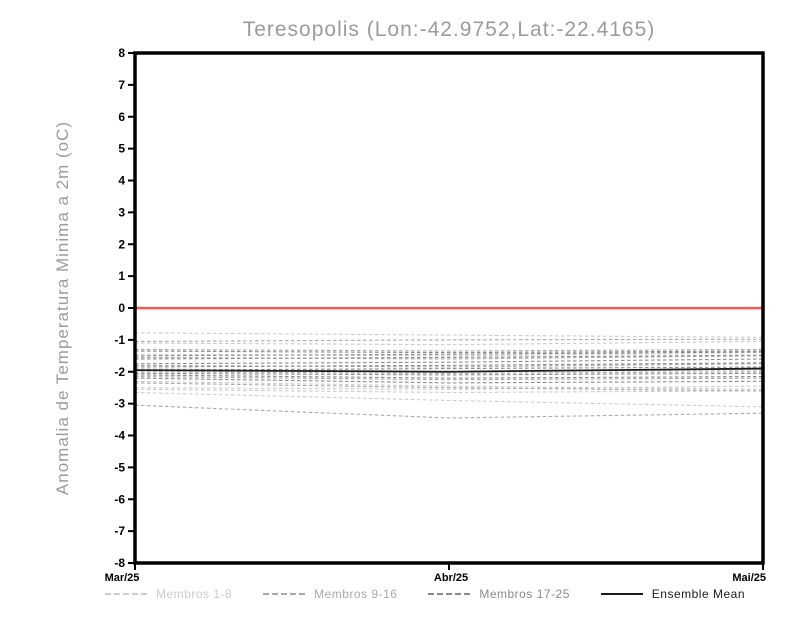 Image resolution: width=800 pixels, height=618 pixels. Describe the element at coordinates (119, 436) in the screenshot. I see `y-tick-label: -4` at that location.